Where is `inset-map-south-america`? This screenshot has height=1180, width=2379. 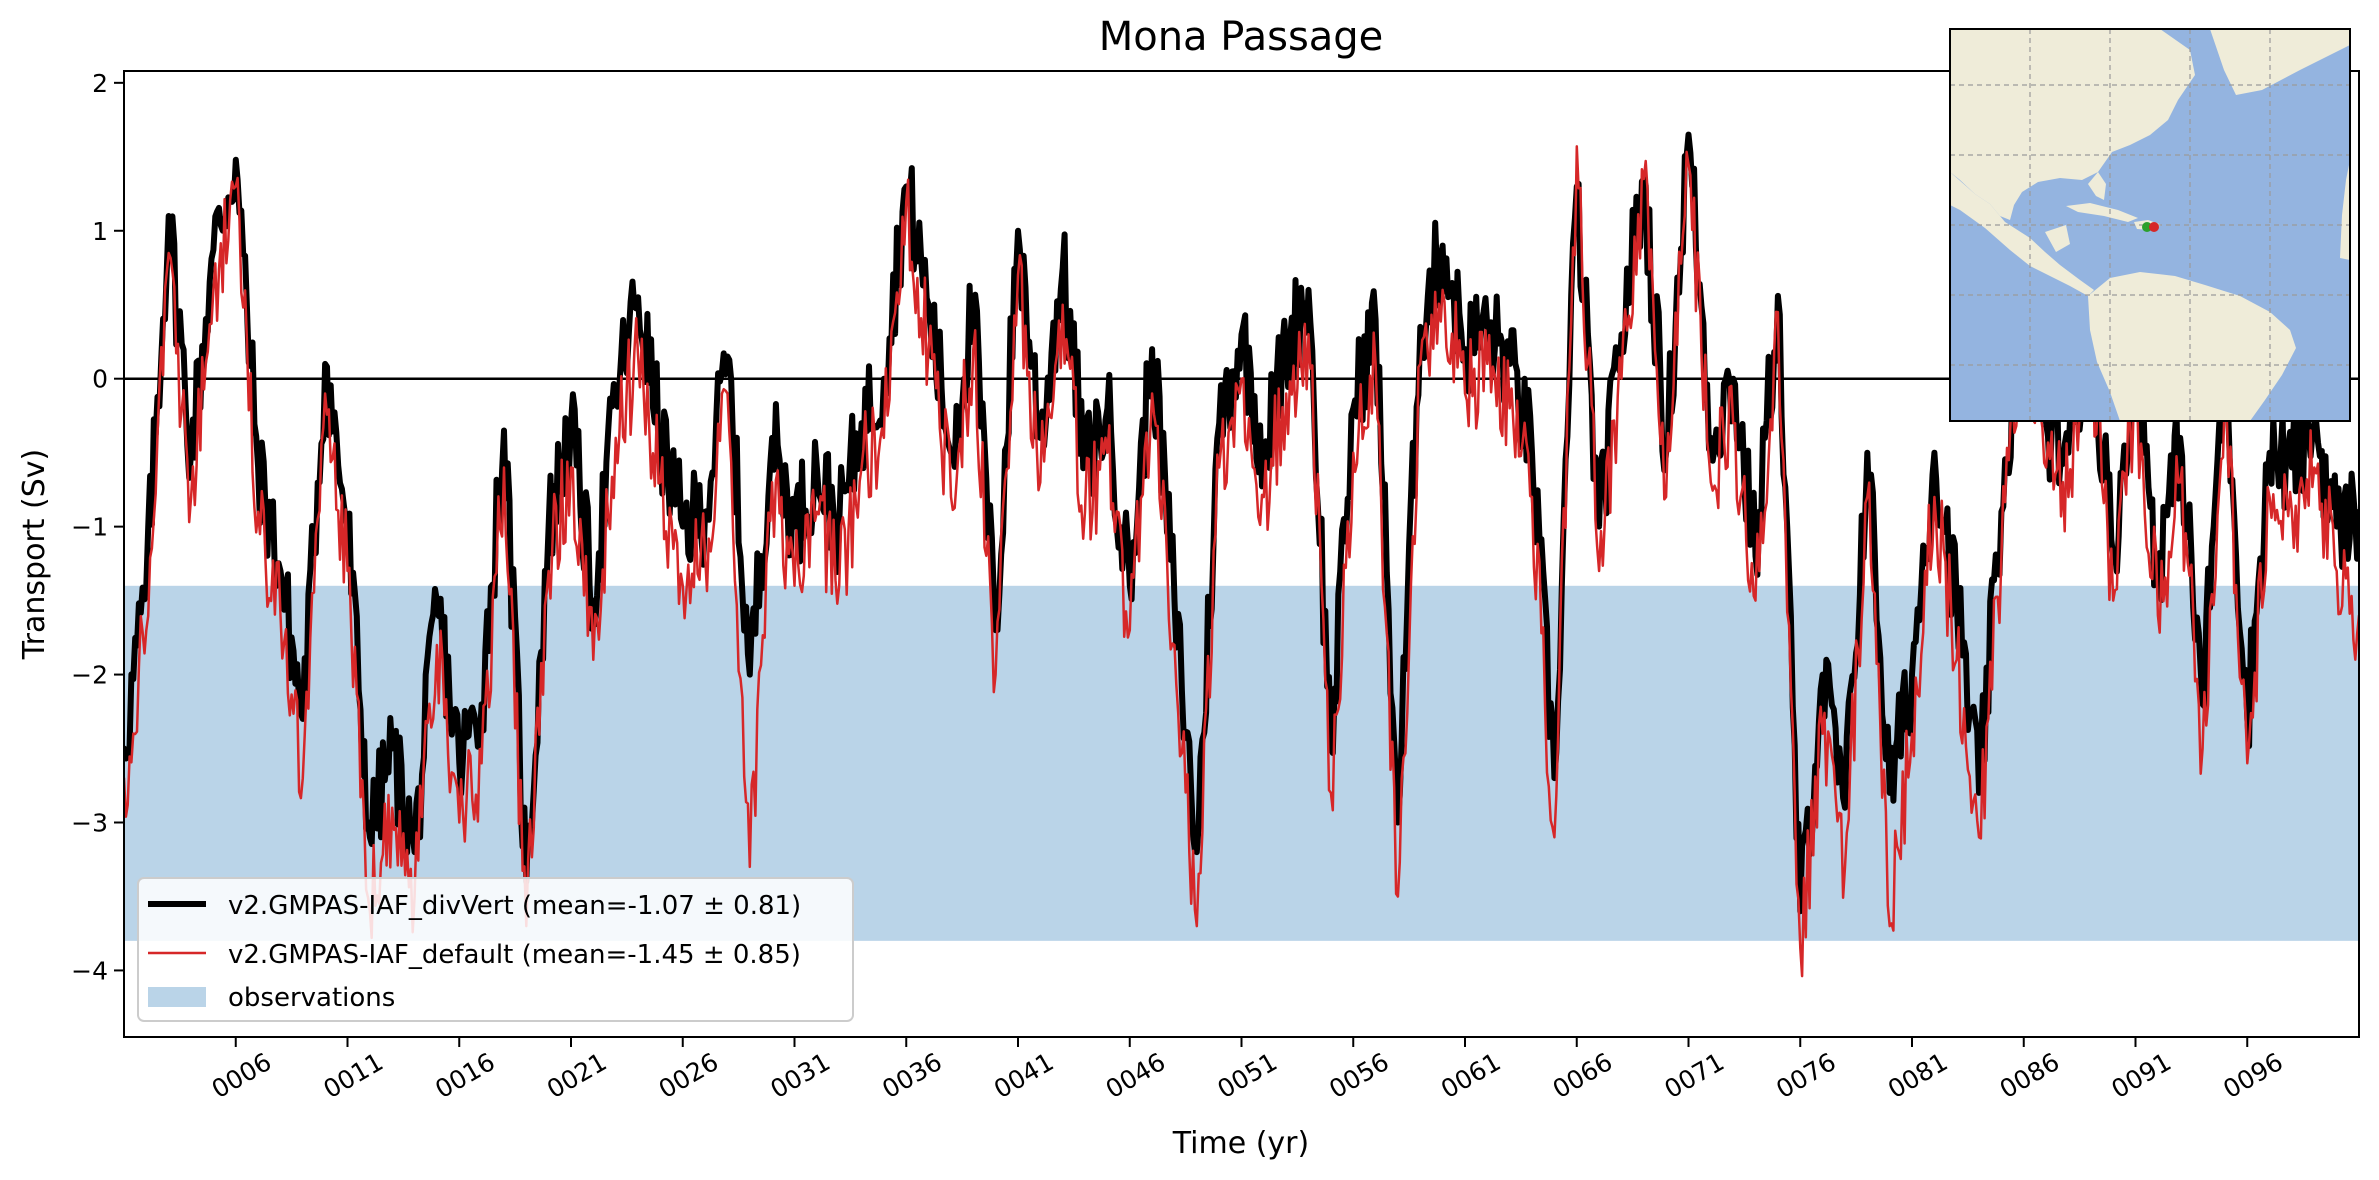
inset-map-south-america is located at coordinates (2192, 346).